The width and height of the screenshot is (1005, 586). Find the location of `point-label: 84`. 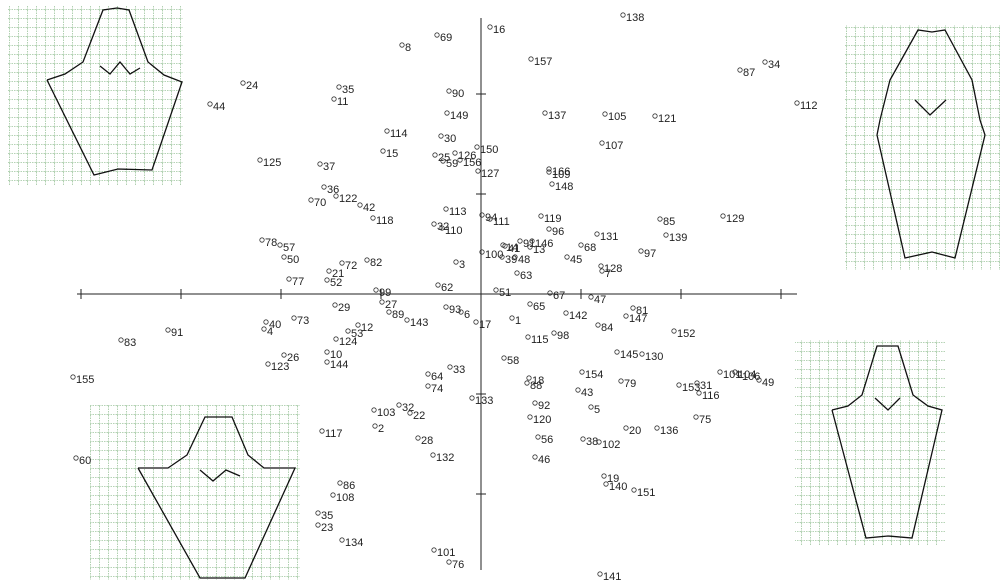

point-label: 84 is located at coordinates (607, 328).